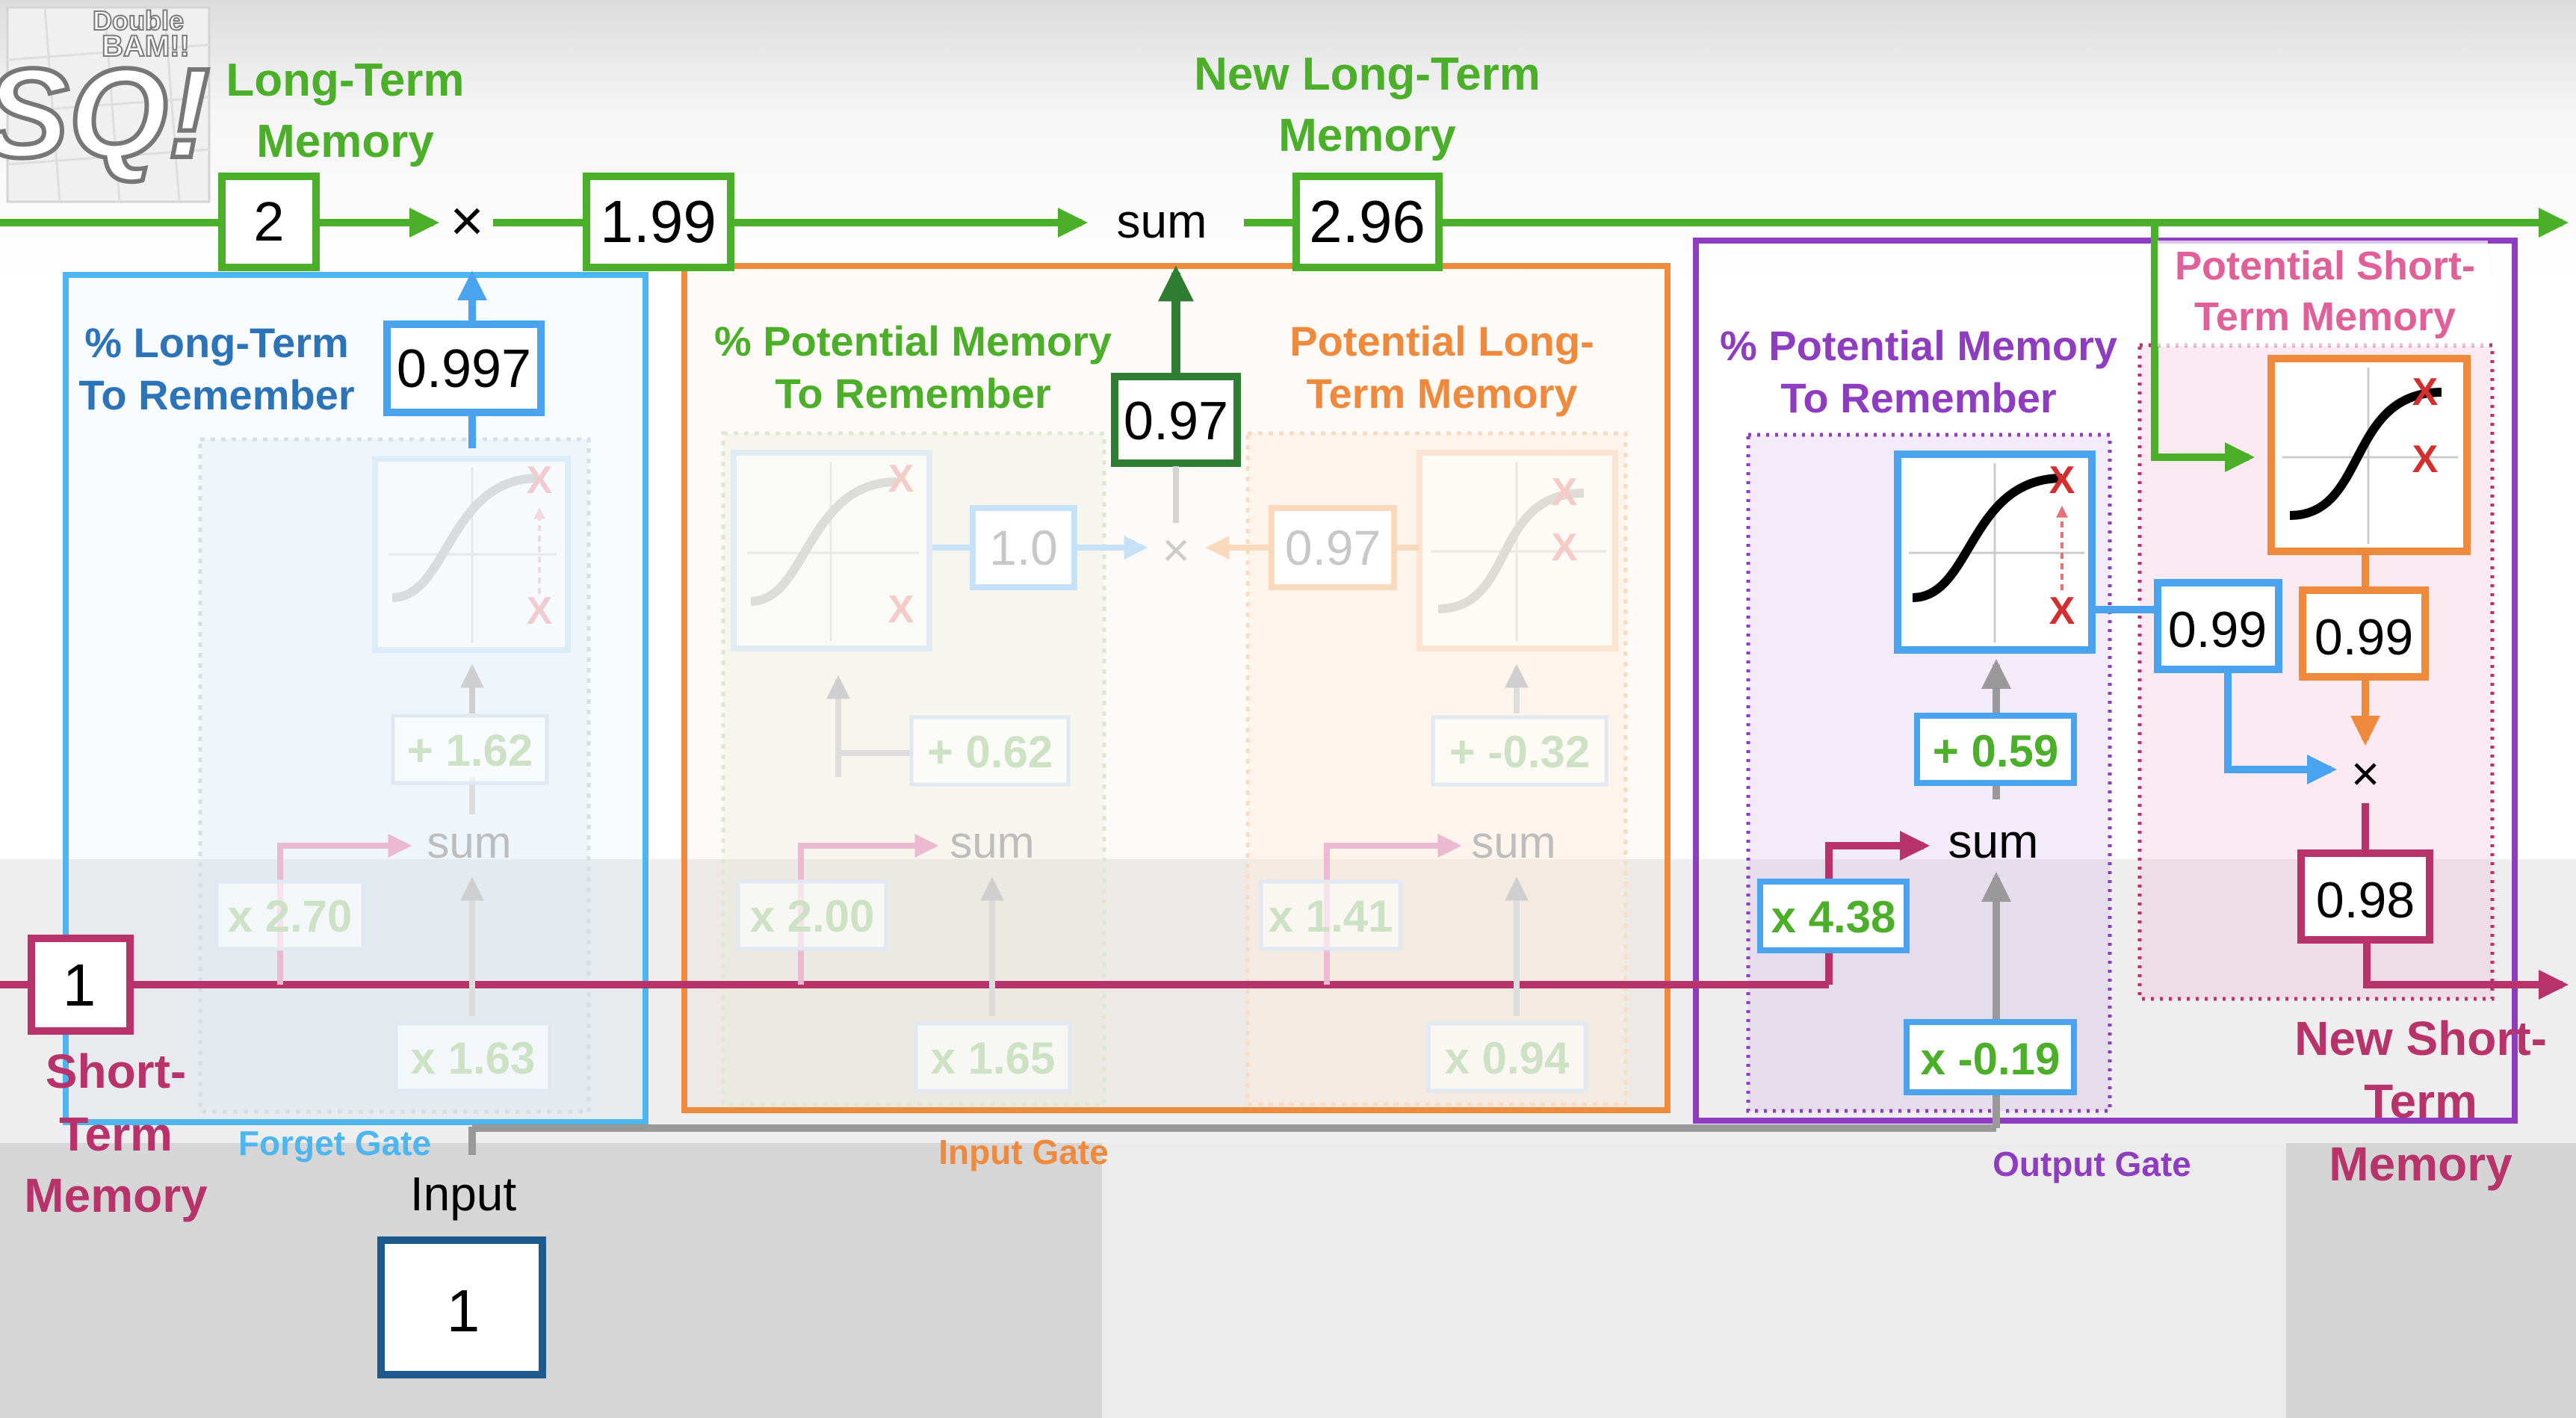 The height and width of the screenshot is (1418, 2576). I want to click on output-bias: + 0.59, so click(1996, 751).